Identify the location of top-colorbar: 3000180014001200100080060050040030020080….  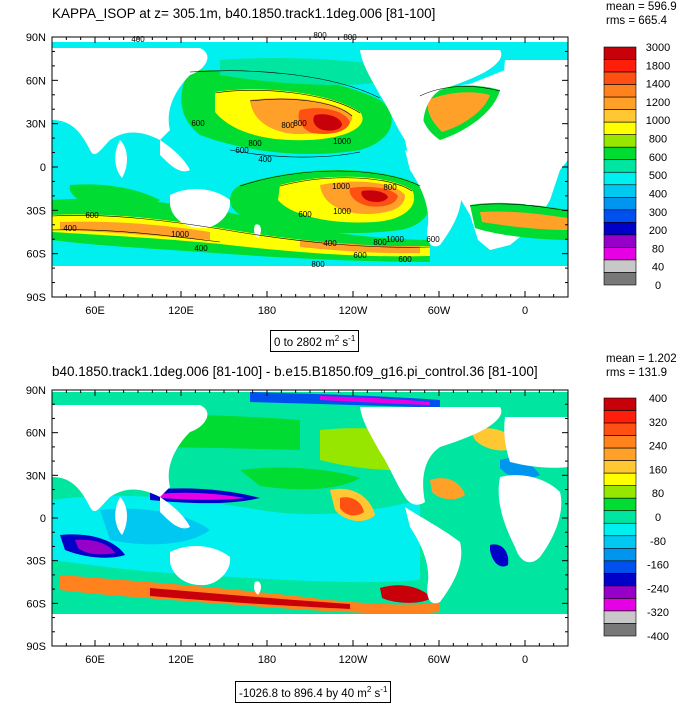
(636, 167).